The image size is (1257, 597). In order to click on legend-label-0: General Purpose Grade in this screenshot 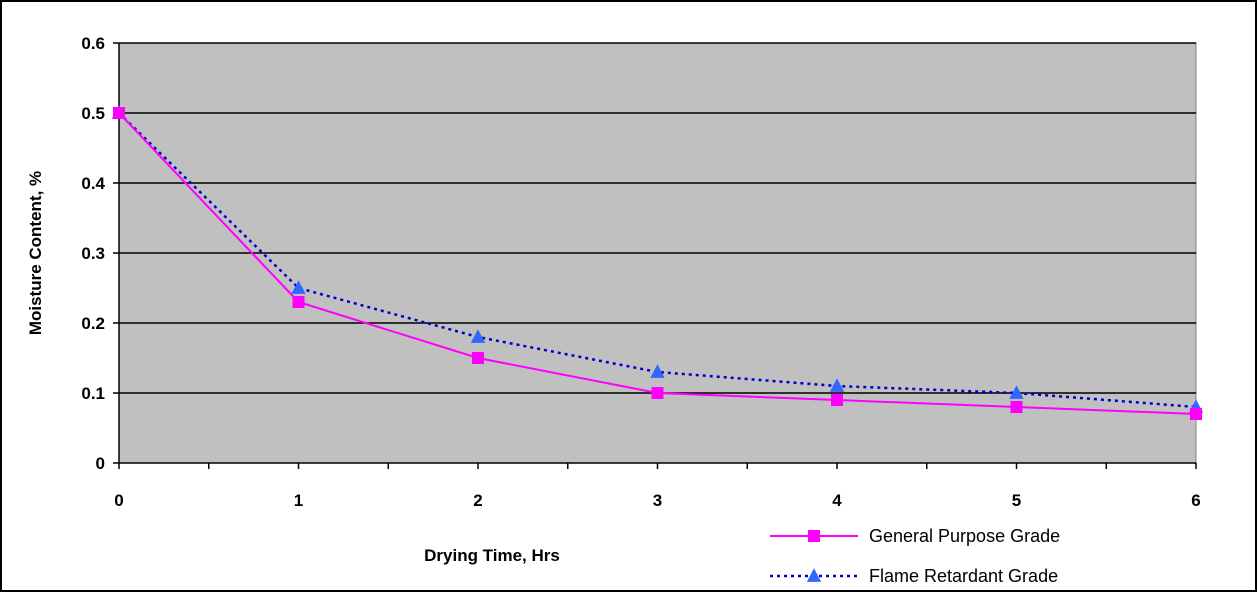, I will do `click(964, 536)`.